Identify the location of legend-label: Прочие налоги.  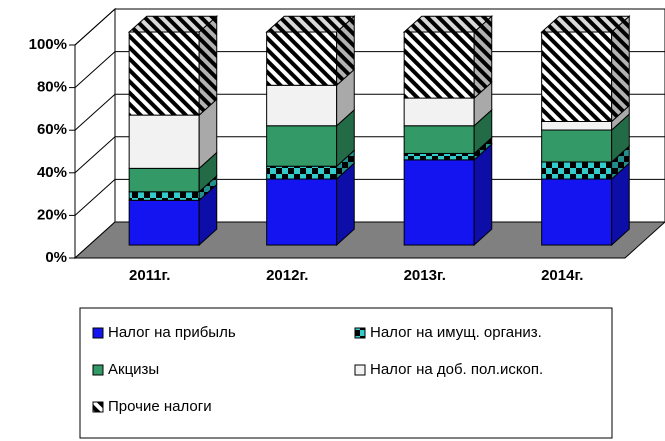
(160, 406).